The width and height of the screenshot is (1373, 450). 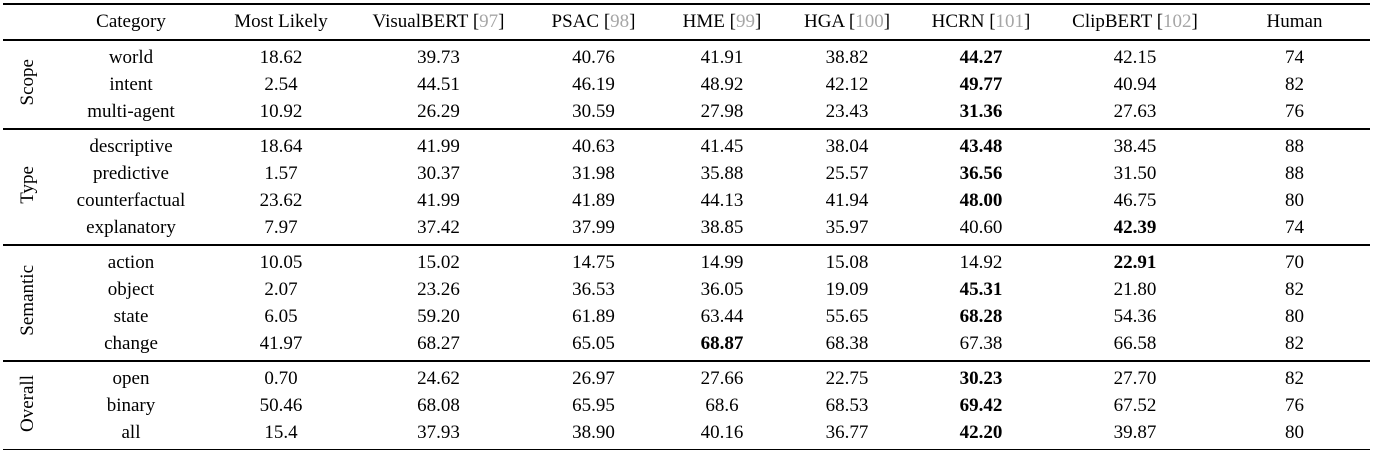 I want to click on value-cell-psac: 65.05, so click(x=593, y=343).